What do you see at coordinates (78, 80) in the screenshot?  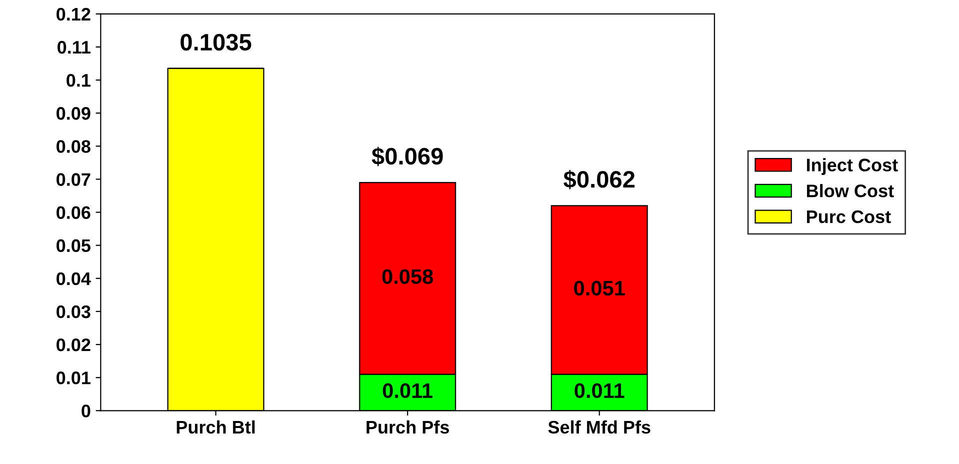 I see `y-tick-label: 0.1` at bounding box center [78, 80].